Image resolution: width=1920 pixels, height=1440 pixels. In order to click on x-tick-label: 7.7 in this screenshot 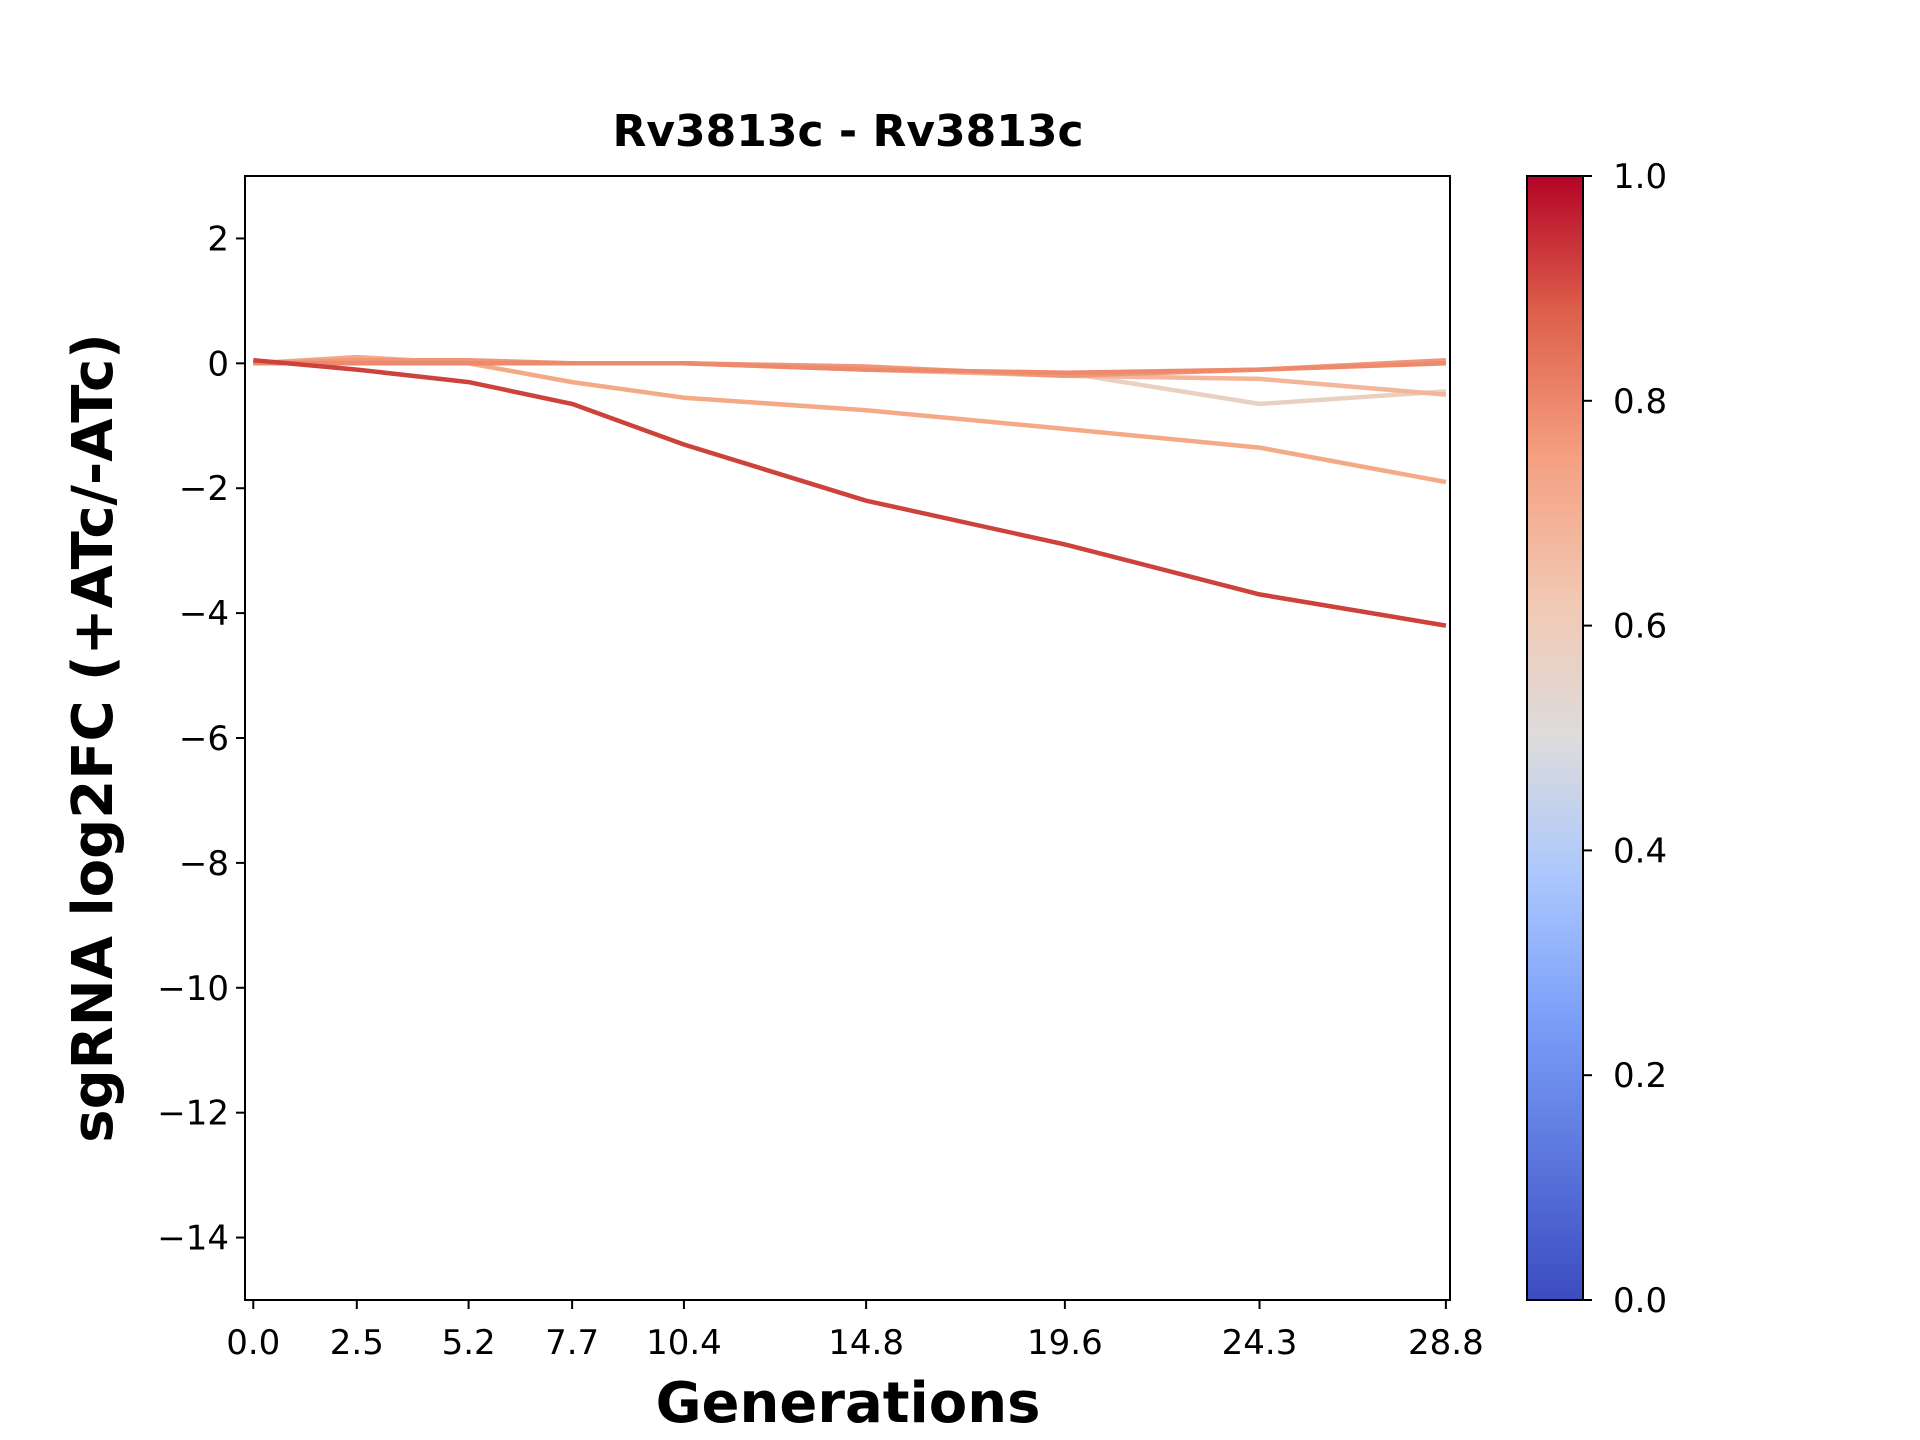, I will do `click(572, 1343)`.